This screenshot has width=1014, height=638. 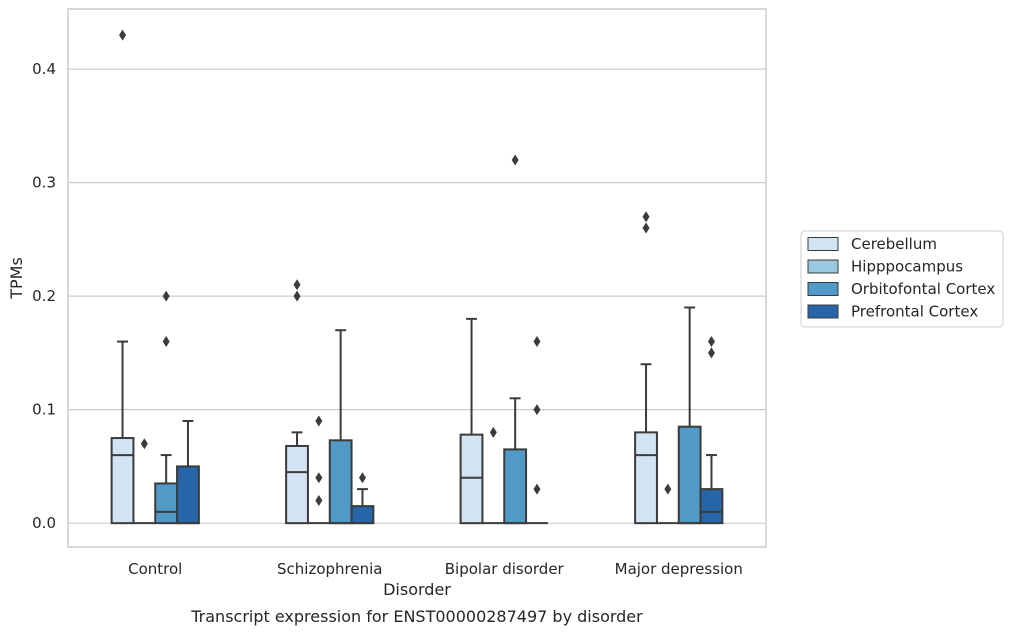 I want to click on x-axis-label: Disorder, so click(x=417, y=589).